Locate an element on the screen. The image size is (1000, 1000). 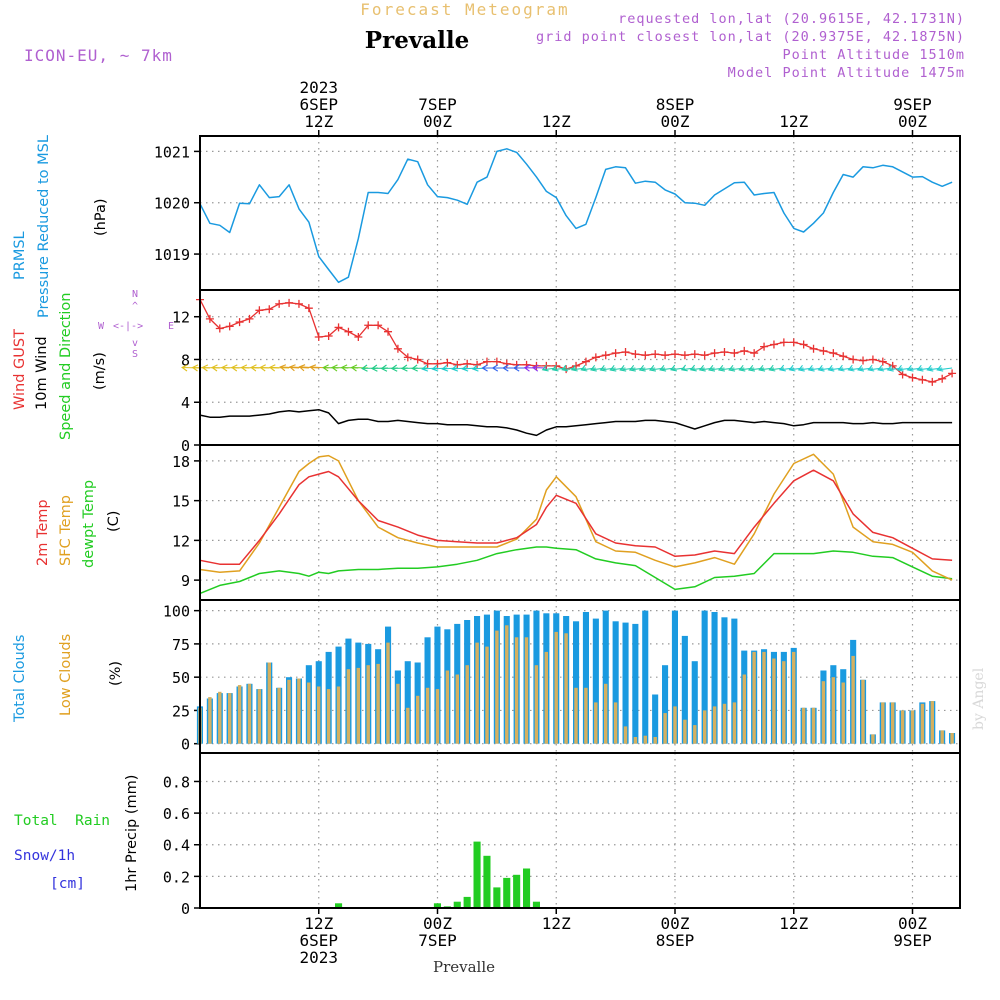
temperature-ytick-label-3: 18 is located at coordinates (181, 462).